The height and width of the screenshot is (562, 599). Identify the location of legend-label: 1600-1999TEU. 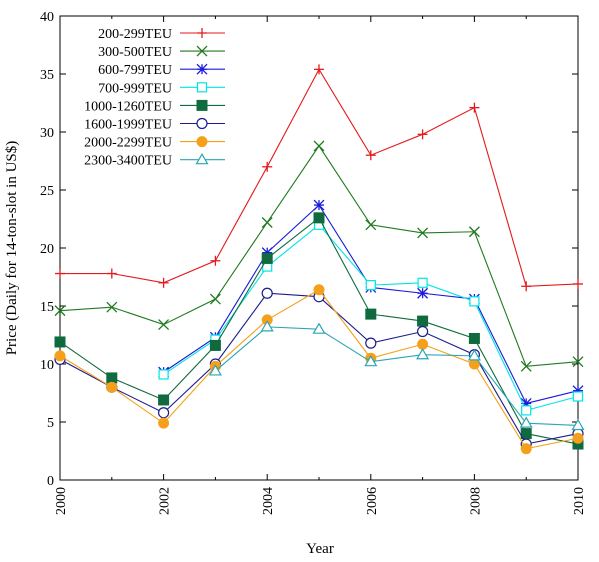
(128, 125).